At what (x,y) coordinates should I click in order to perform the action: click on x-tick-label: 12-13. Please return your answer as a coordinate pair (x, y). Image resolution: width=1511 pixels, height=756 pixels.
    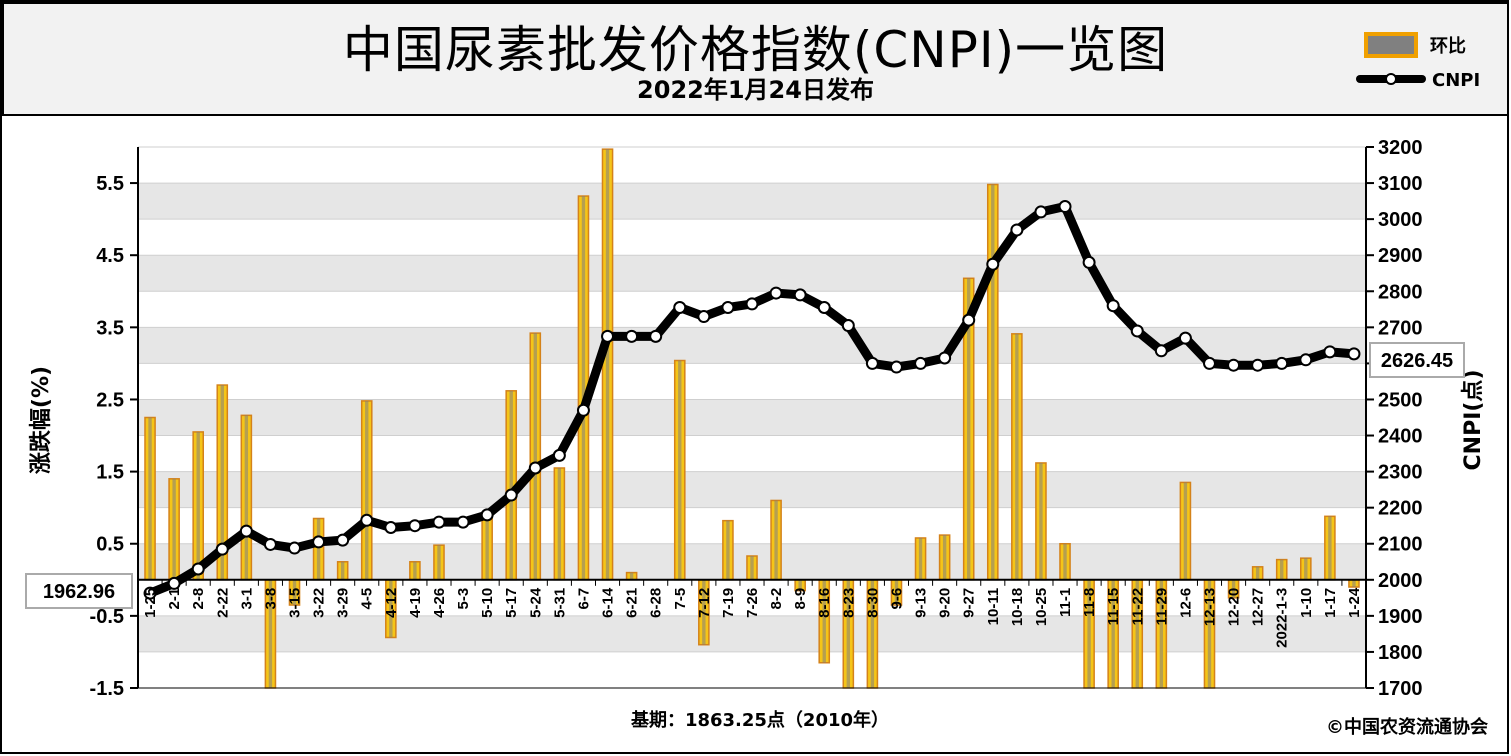
    Looking at the image, I should click on (1209, 607).